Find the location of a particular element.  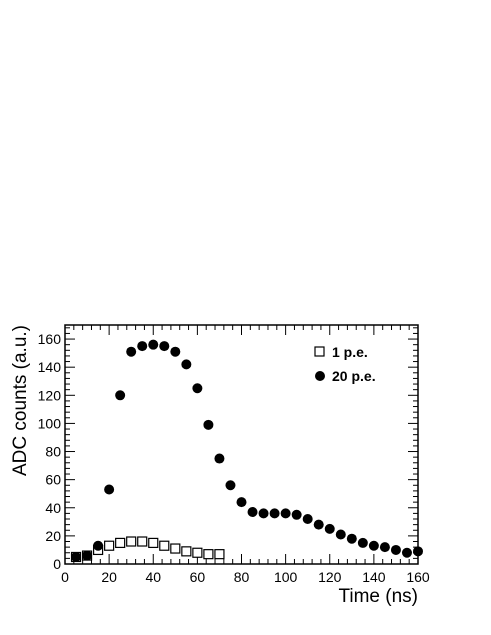

y-tick-label: 80 is located at coordinates (53, 452).